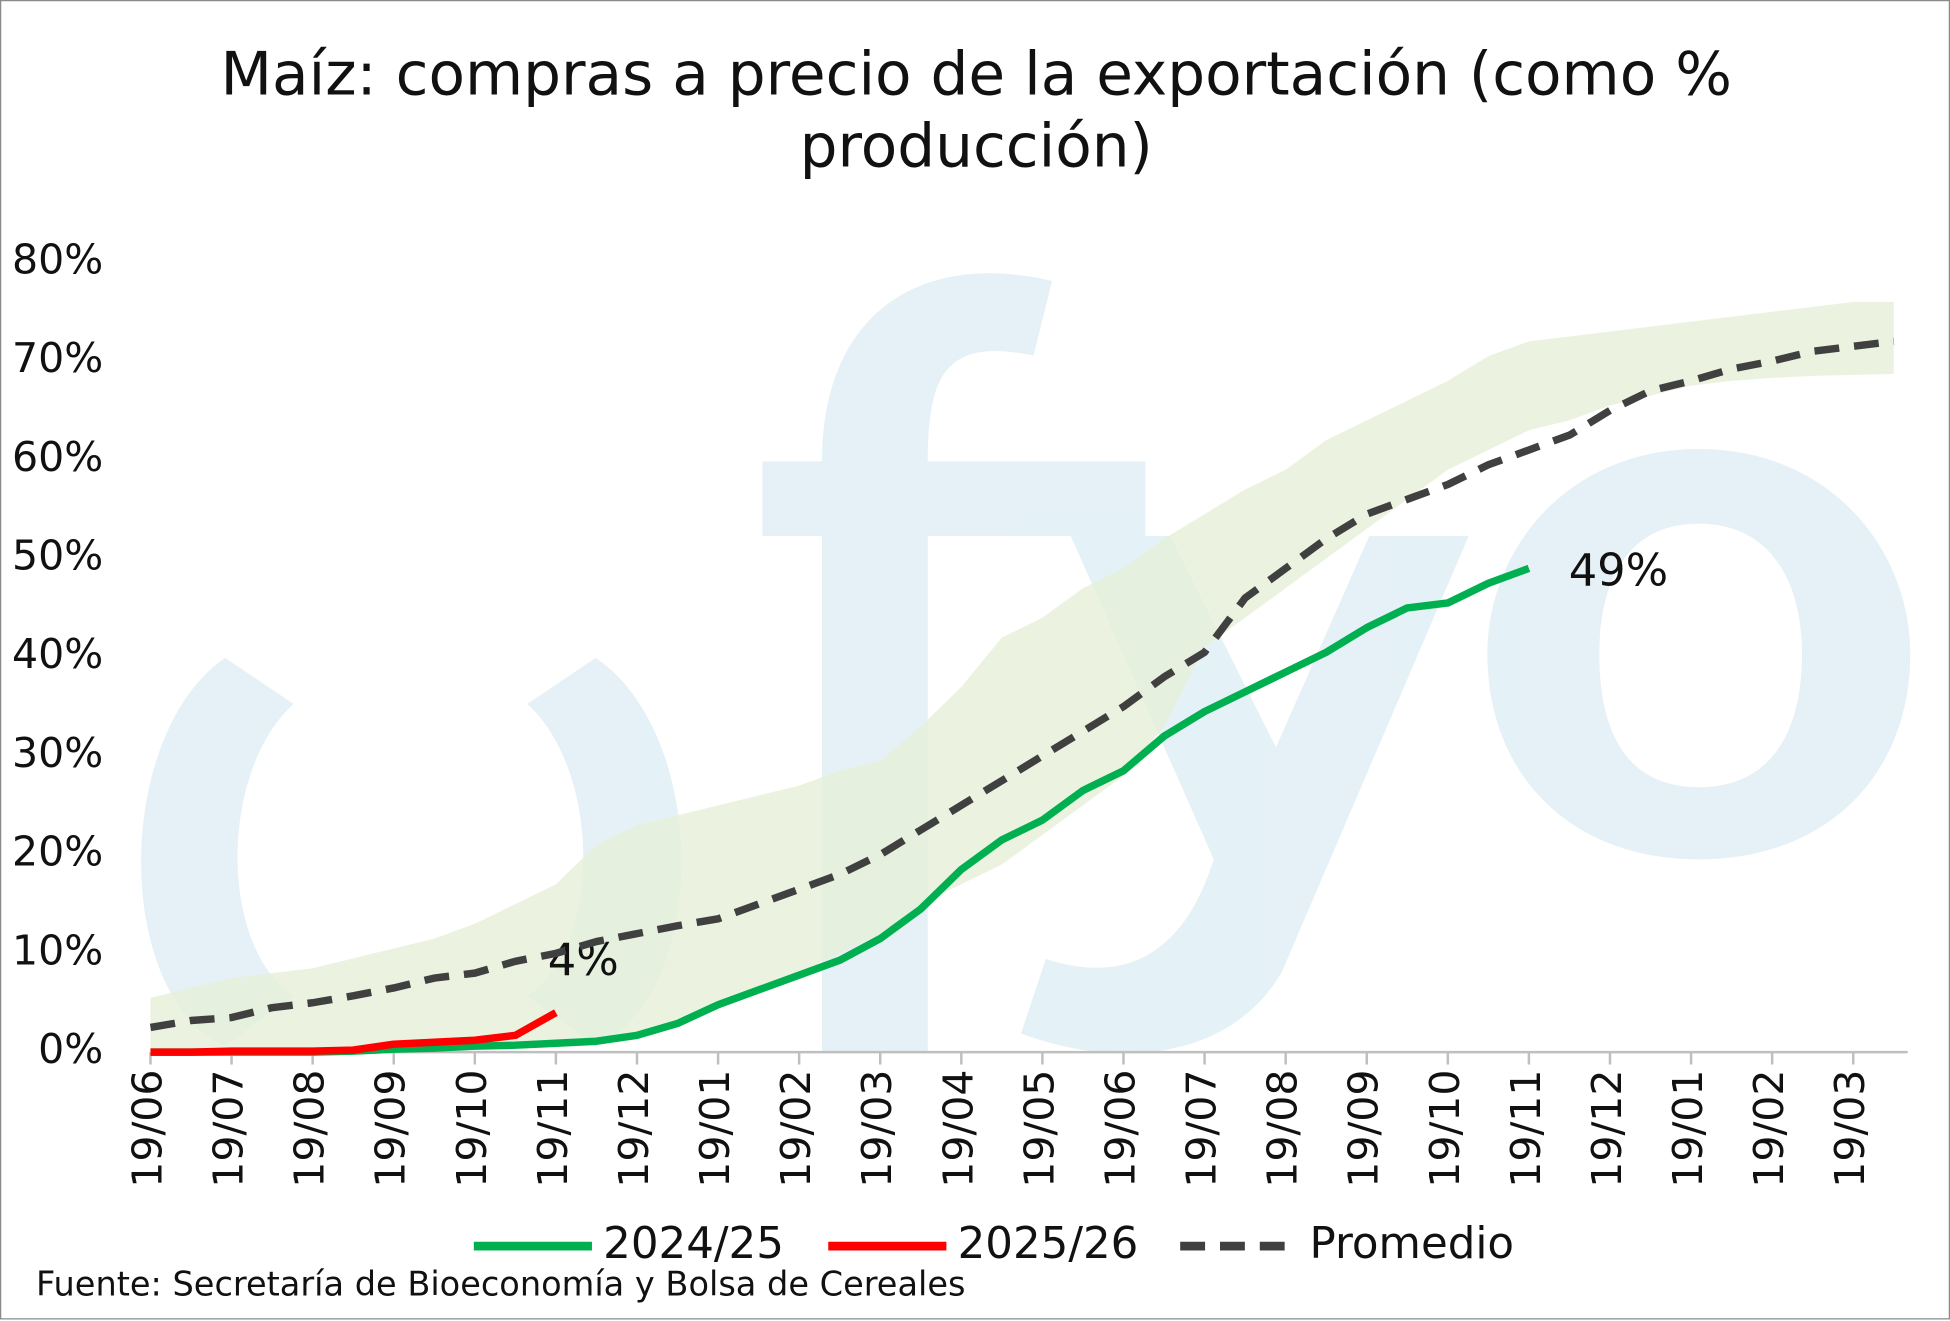 This screenshot has width=1950, height=1321. What do you see at coordinates (1699, 654) in the screenshot?
I see `watermark-letter-o` at bounding box center [1699, 654].